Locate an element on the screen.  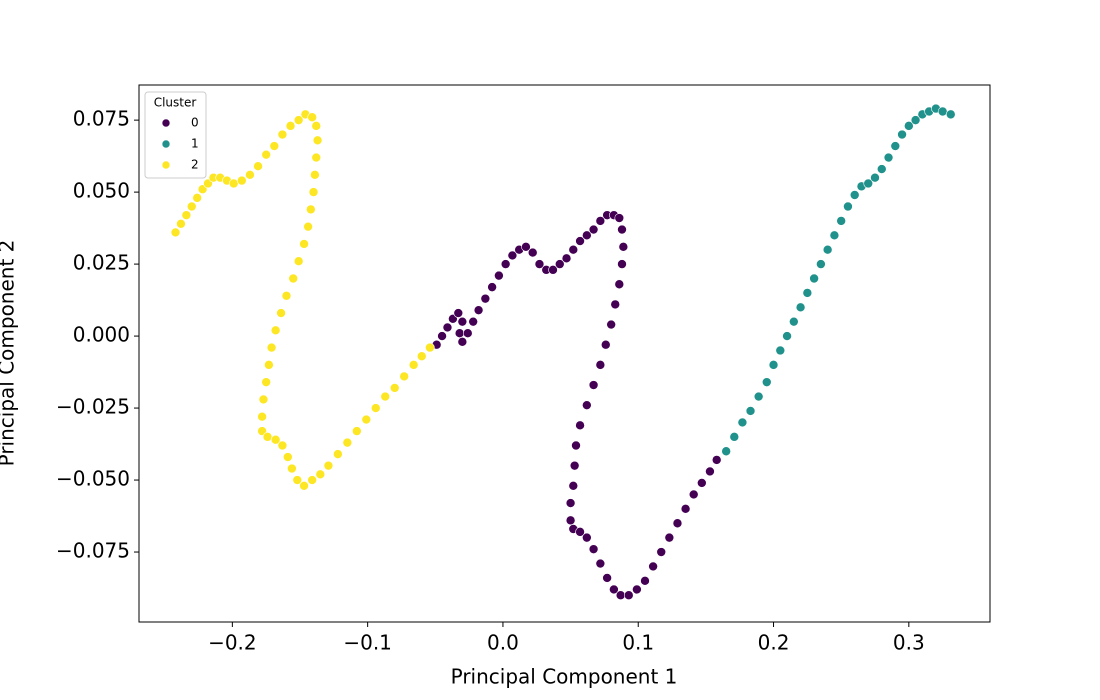
x-tick-label: 0.0 is located at coordinates (503, 643).